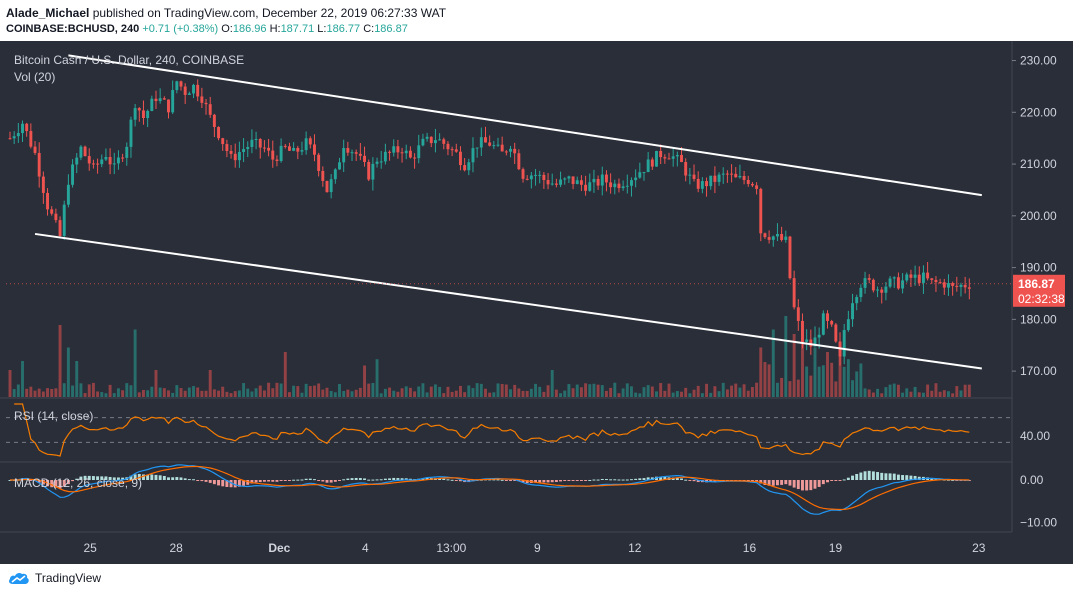 This screenshot has height=596, width=1073. What do you see at coordinates (48, 13) in the screenshot?
I see `author-name: Alade_Michael` at bounding box center [48, 13].